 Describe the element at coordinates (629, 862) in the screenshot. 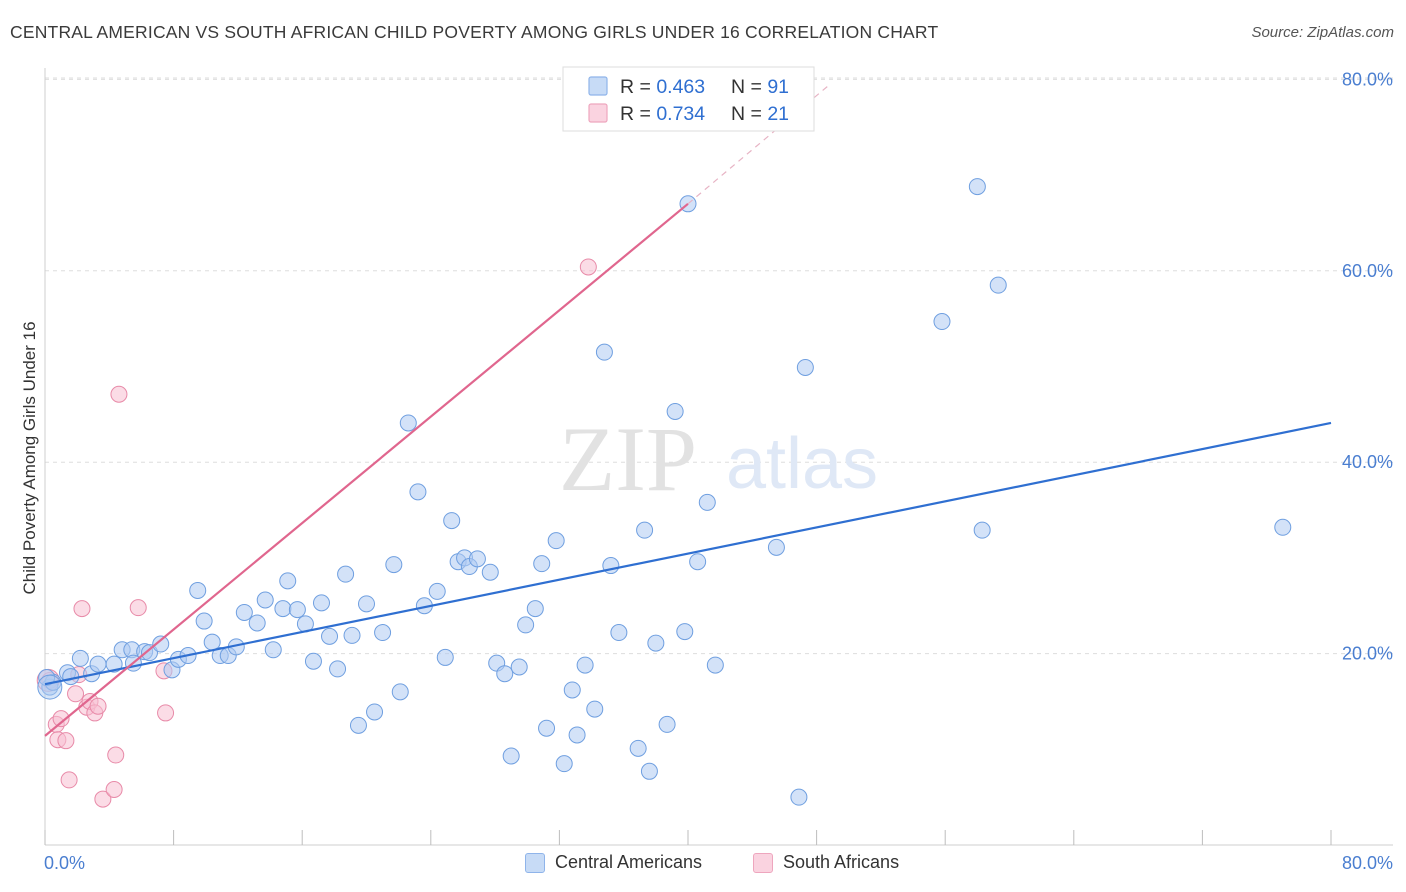

I see `legend-label-central-americans: Central Americans` at that location.